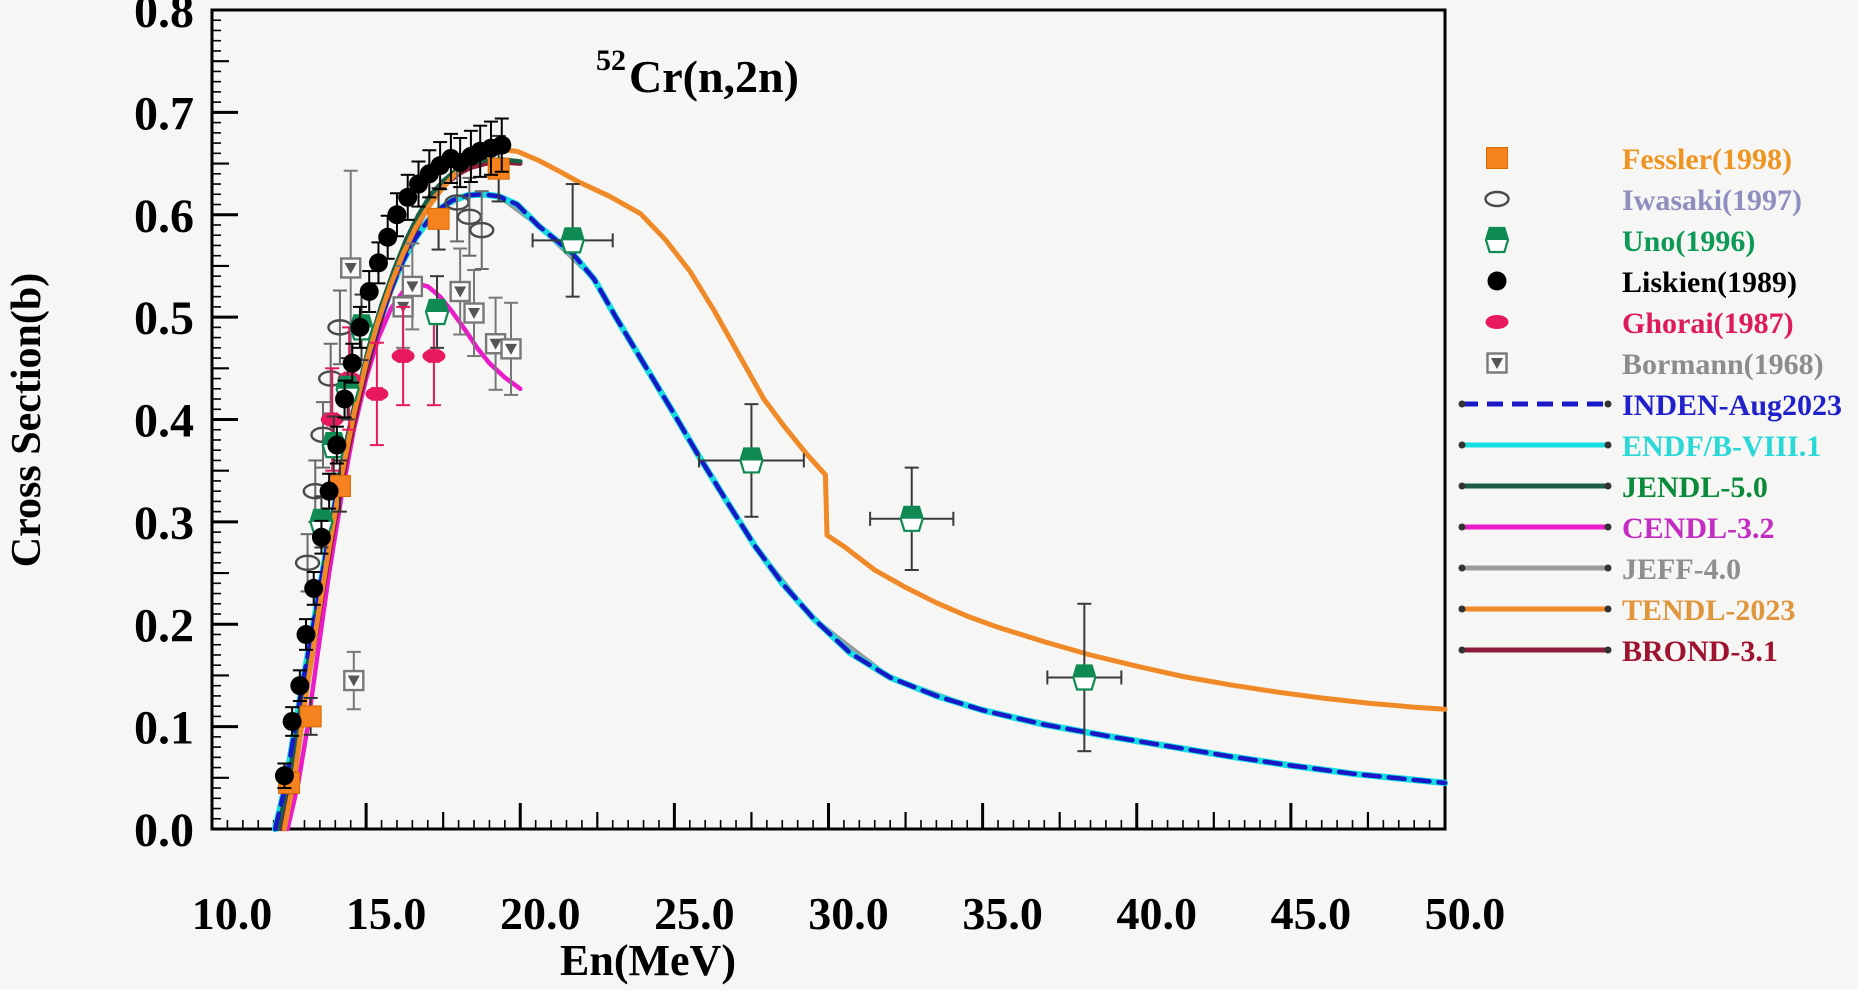  Describe the element at coordinates (164, 421) in the screenshot. I see `y-tick-label: 0.4` at that location.